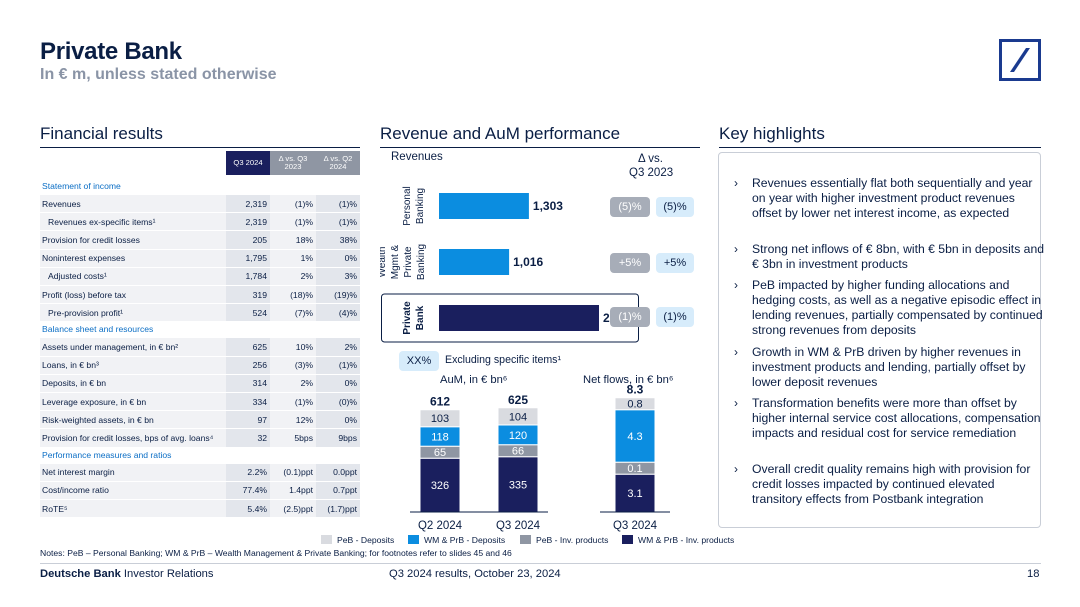 This screenshot has height=607, width=1080. What do you see at coordinates (338, 472) in the screenshot?
I see `row-value: 0.0ppt` at bounding box center [338, 472].